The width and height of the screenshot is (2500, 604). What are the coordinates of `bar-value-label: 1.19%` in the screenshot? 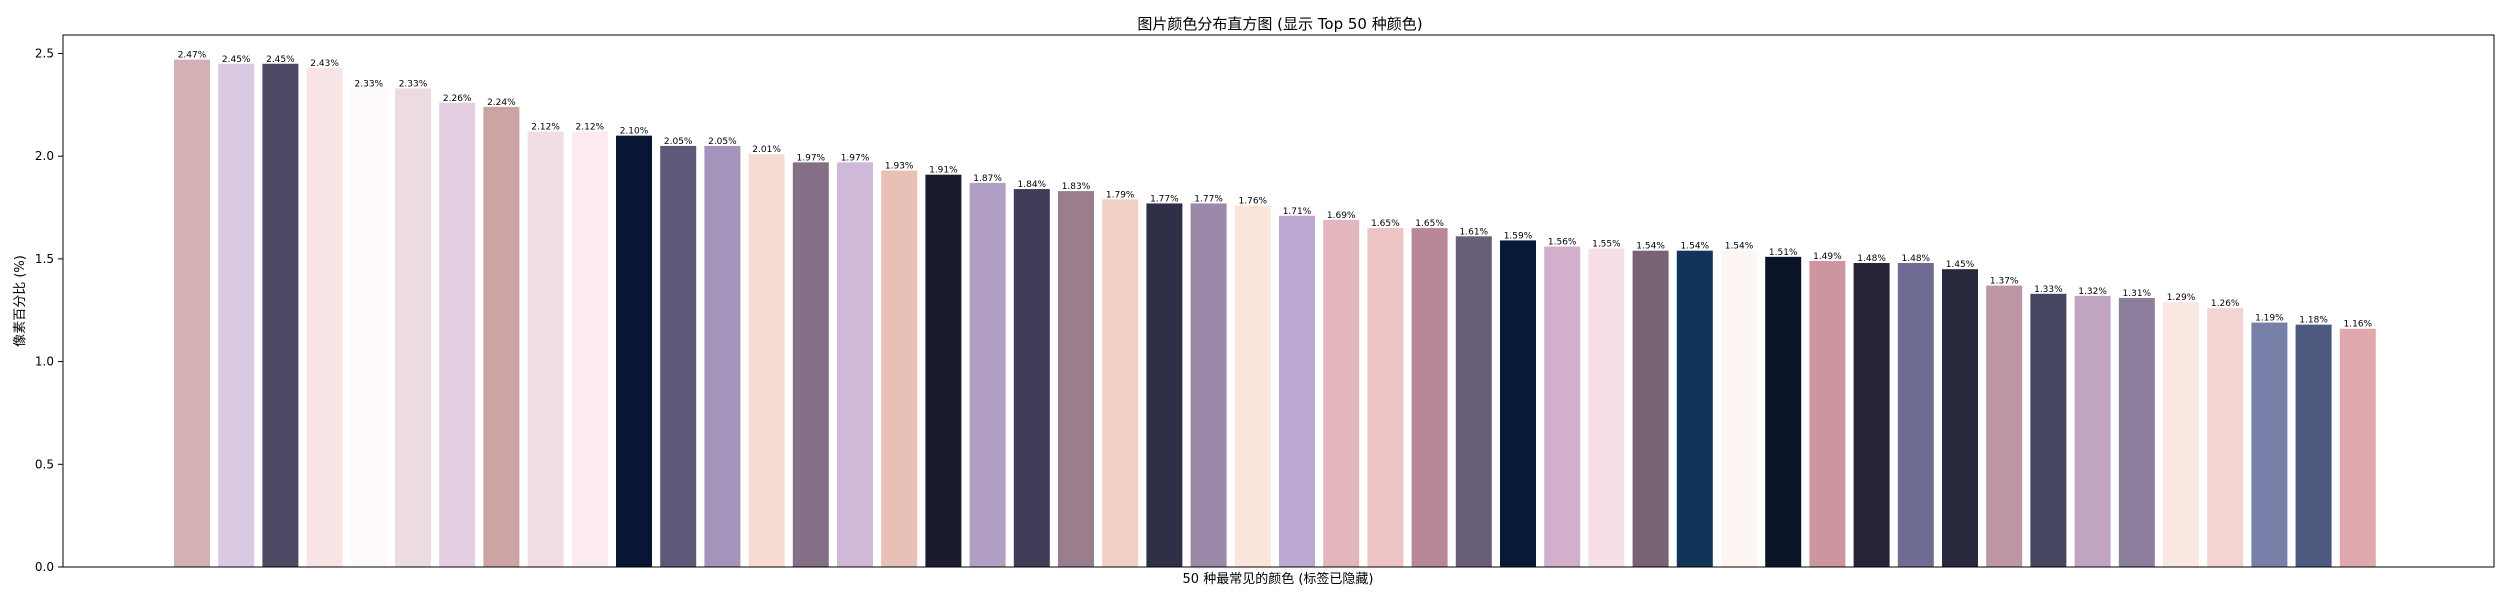 It's located at (2269, 319).